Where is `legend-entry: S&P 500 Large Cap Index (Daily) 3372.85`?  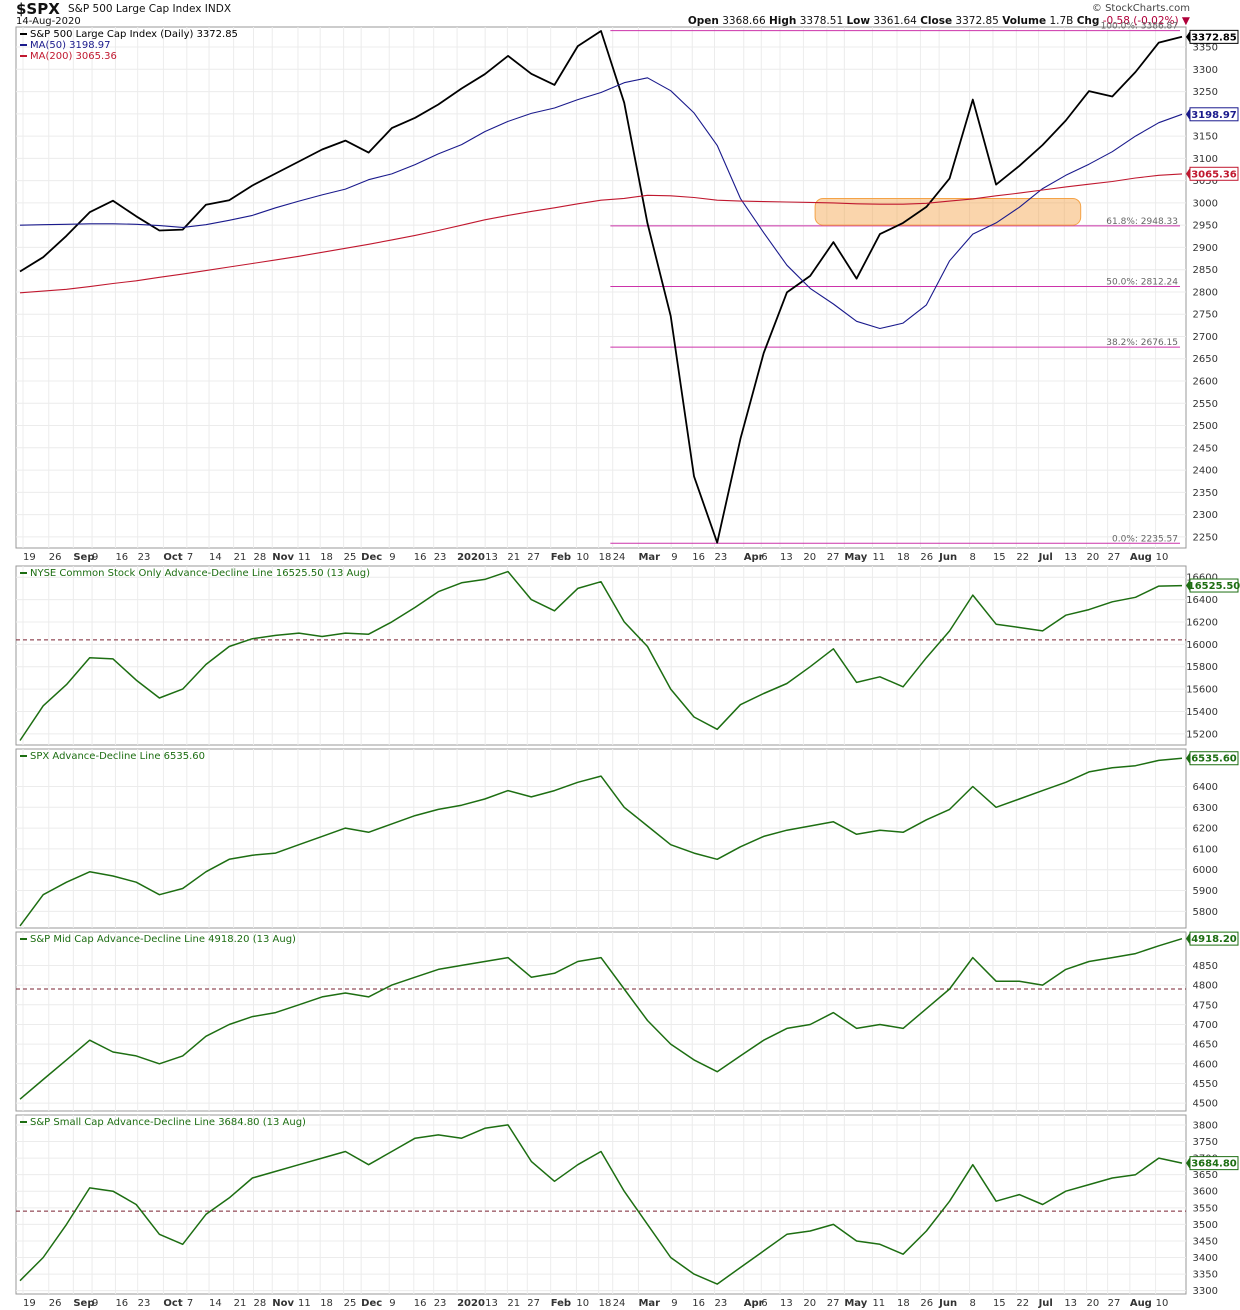 legend-entry: S&P 500 Large Cap Index (Daily) 3372.85 is located at coordinates (134, 34).